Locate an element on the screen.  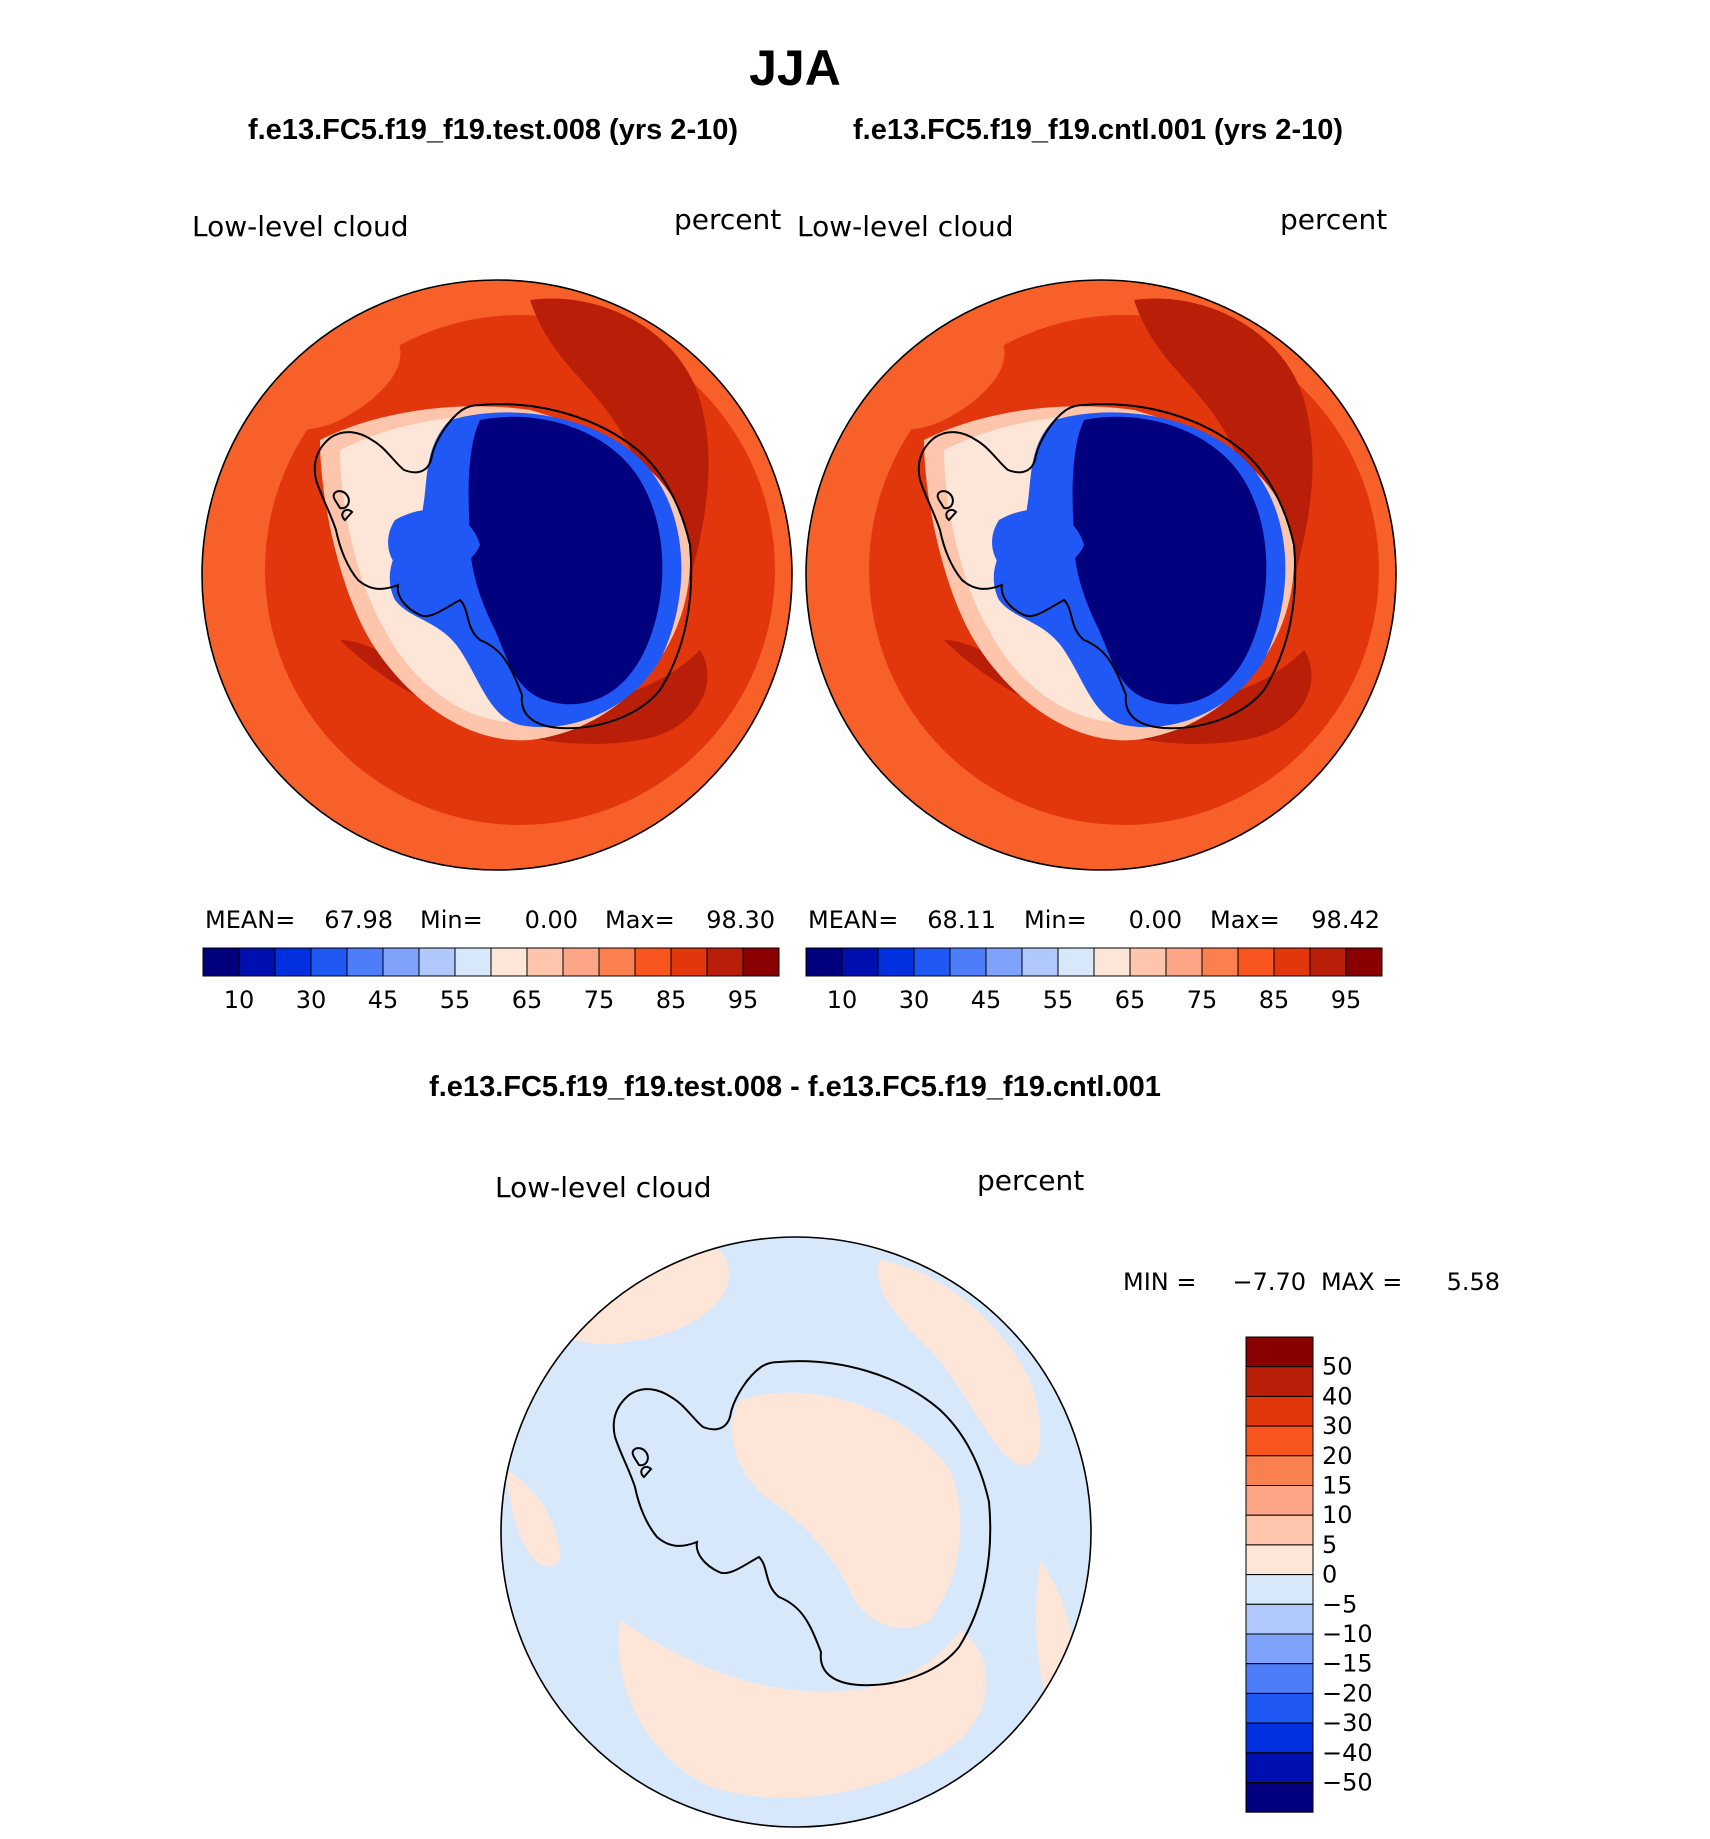
left-max-value: 98.30 is located at coordinates (740, 920).